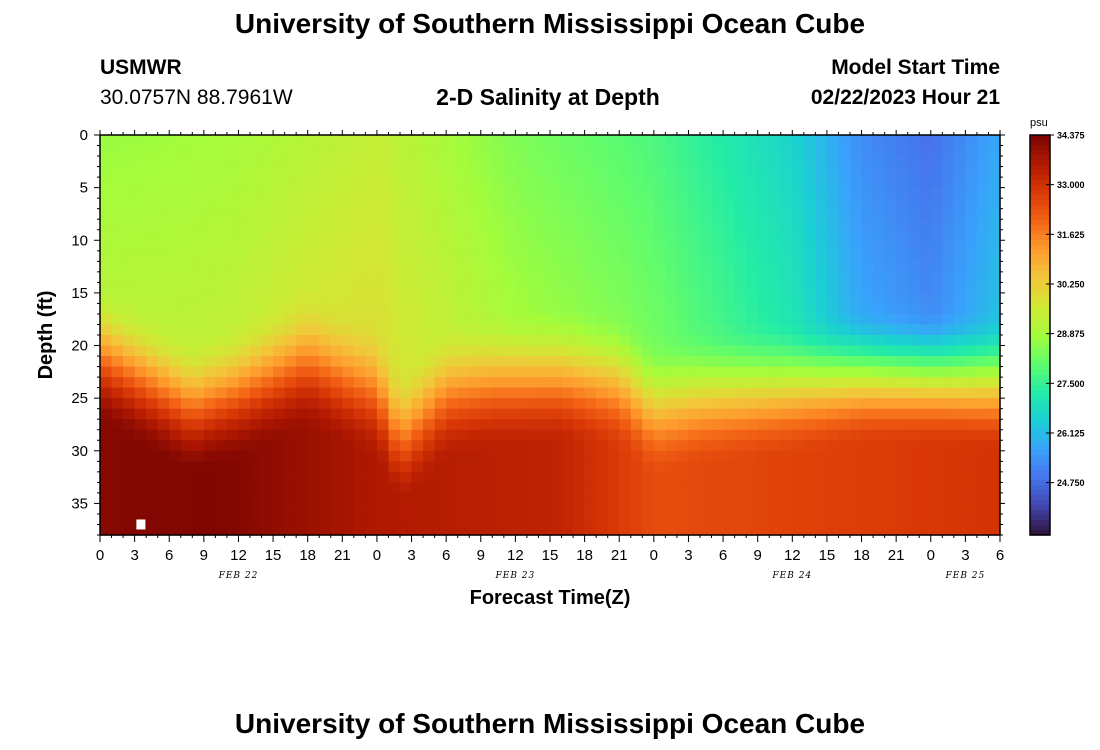 The width and height of the screenshot is (1100, 750). I want to click on x-tick-label: 0, so click(100, 555).